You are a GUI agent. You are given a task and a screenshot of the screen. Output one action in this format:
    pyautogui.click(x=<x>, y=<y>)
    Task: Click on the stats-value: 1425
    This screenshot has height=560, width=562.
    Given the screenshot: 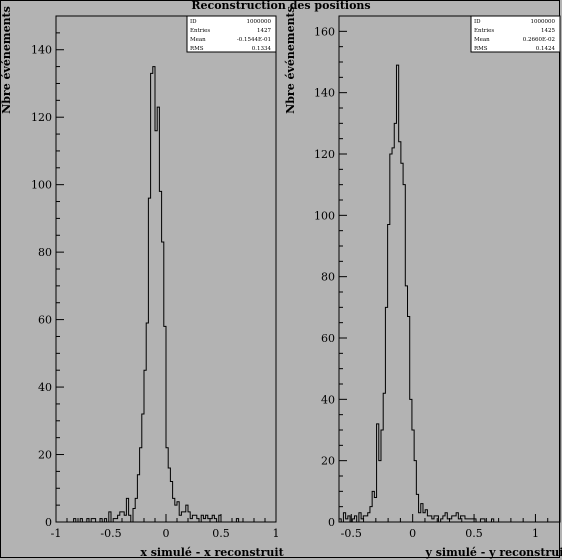 What is the action you would take?
    pyautogui.click(x=548, y=31)
    